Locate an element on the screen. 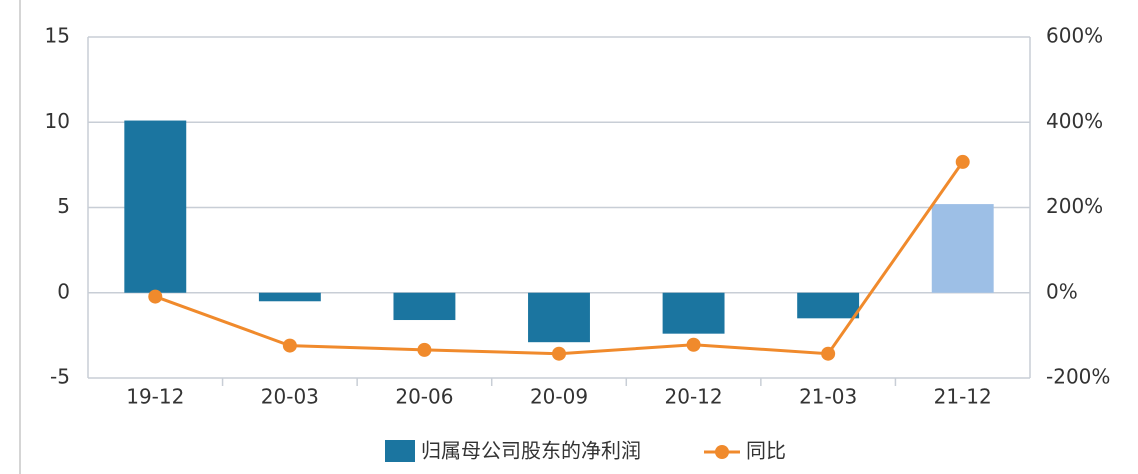 This screenshot has width=1138, height=474. y-tick-label: 15 is located at coordinates (57, 36).